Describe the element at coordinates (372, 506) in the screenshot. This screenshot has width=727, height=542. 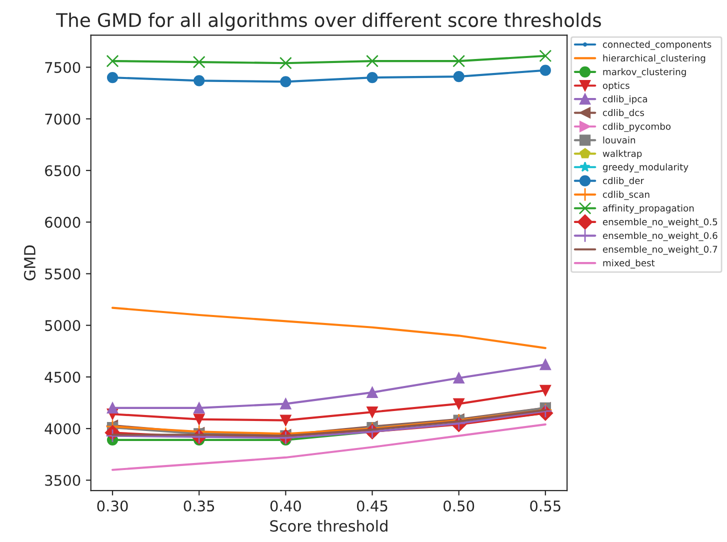
I see `x-tick-label: 0.45` at that location.